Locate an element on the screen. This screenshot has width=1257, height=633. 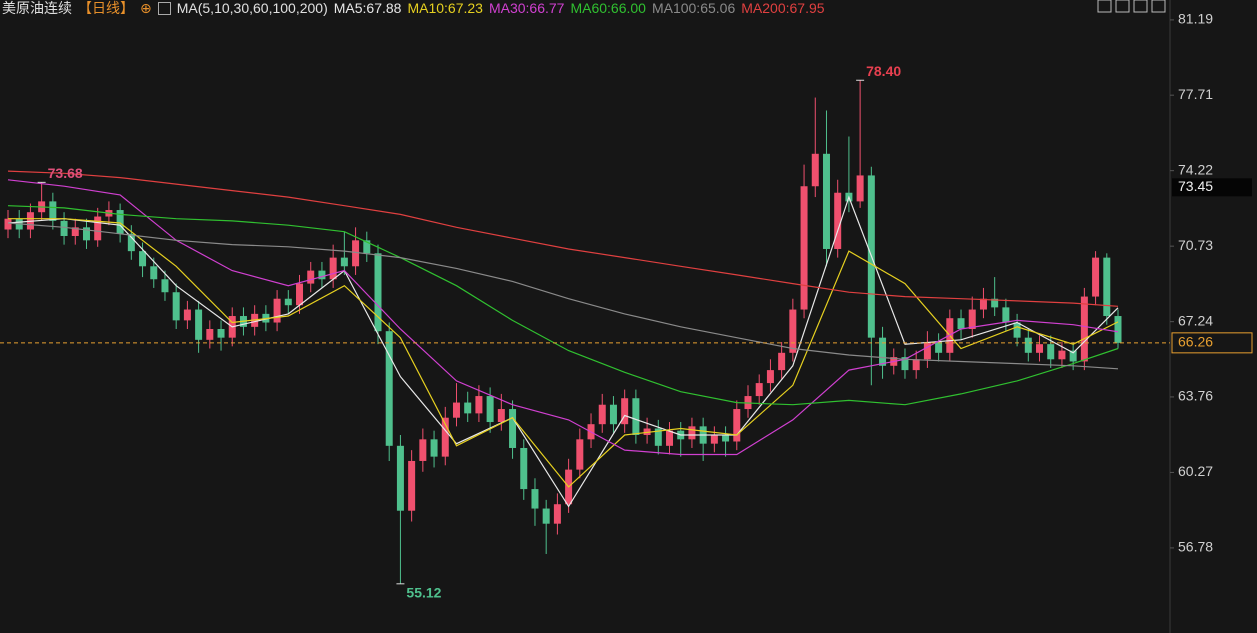
extreme-label: 73.68 is located at coordinates (65, 173).